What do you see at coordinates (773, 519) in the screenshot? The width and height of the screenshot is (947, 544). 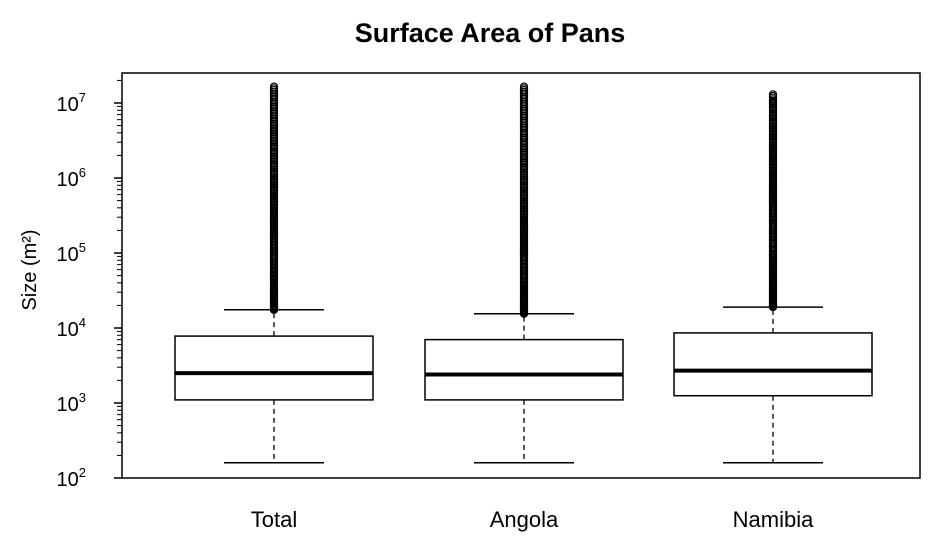 I see `x-tick-label: Namibia` at bounding box center [773, 519].